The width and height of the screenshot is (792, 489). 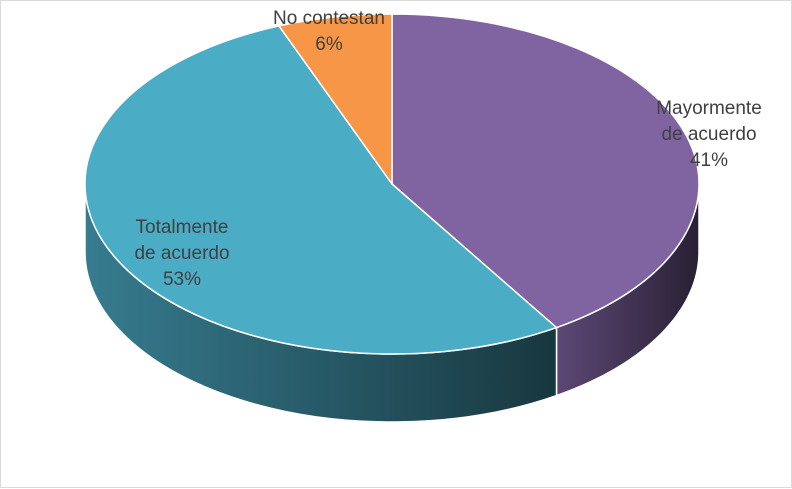 What do you see at coordinates (329, 18) in the screenshot?
I see `data-label-category: No contestan` at bounding box center [329, 18].